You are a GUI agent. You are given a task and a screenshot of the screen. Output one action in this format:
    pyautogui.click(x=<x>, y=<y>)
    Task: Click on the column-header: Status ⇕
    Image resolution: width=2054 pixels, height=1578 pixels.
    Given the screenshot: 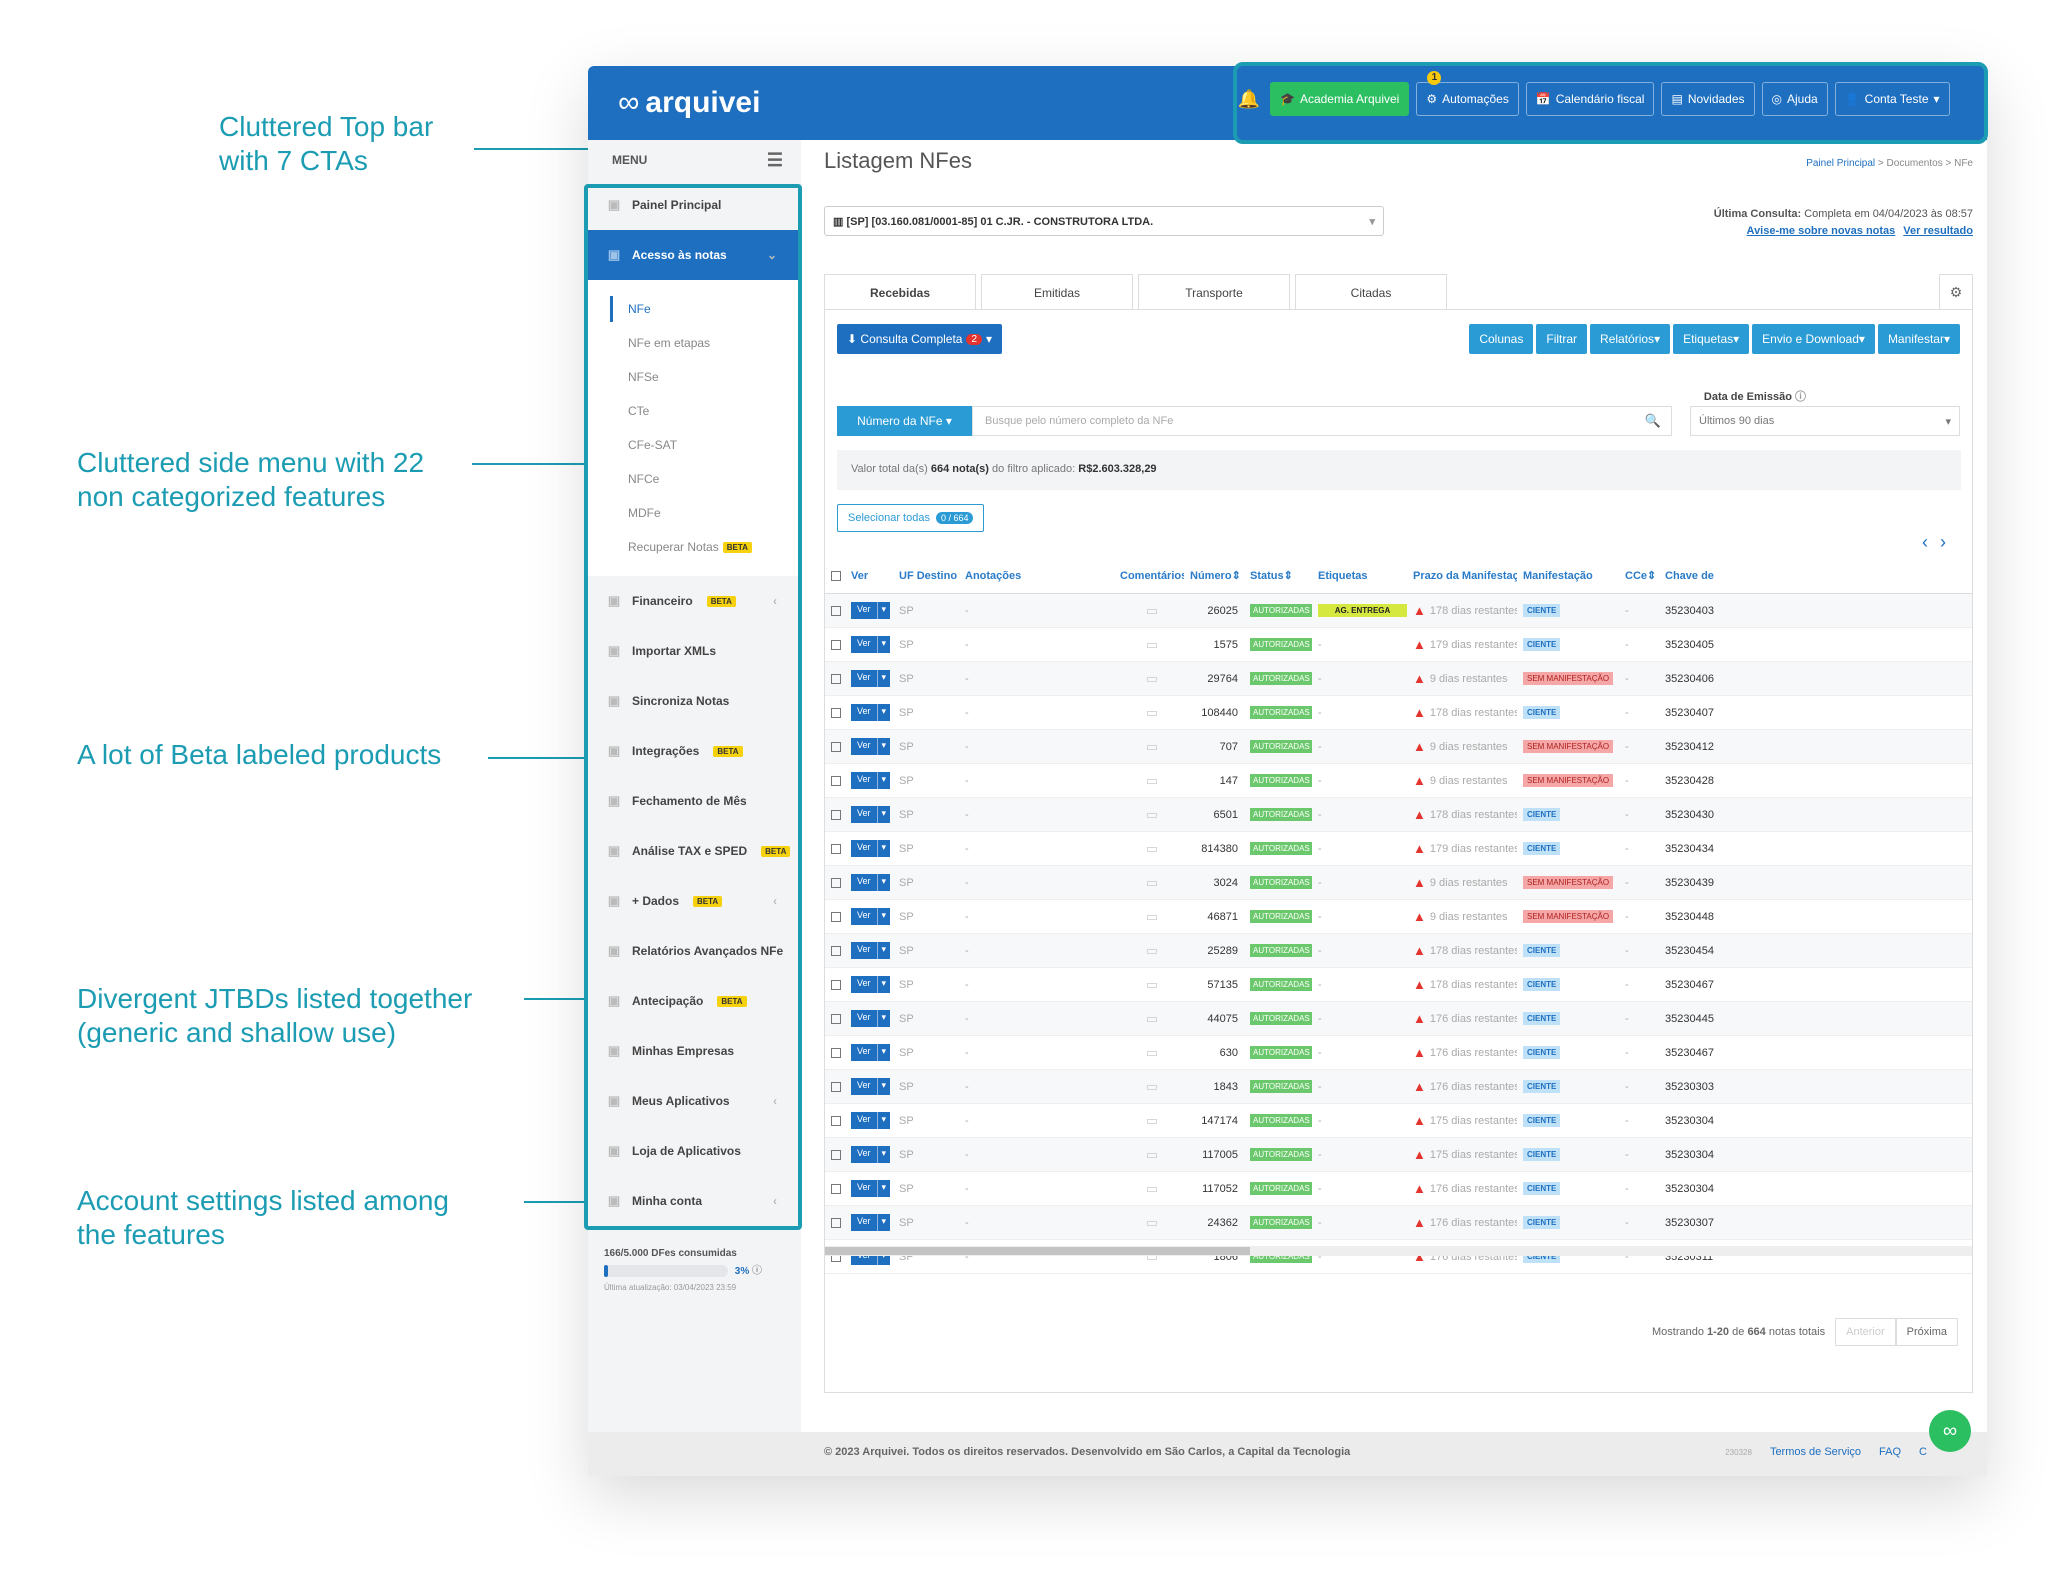 What is the action you would take?
    pyautogui.click(x=1278, y=575)
    